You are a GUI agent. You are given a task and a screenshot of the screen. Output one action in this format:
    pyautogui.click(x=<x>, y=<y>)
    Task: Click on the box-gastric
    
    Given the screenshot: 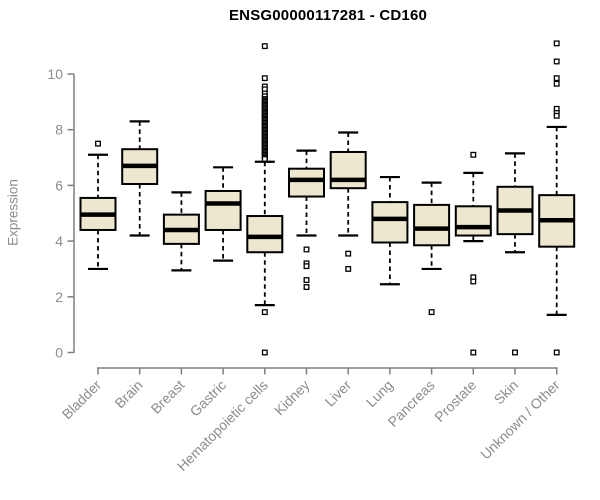 What is the action you would take?
    pyautogui.click(x=223, y=210)
    